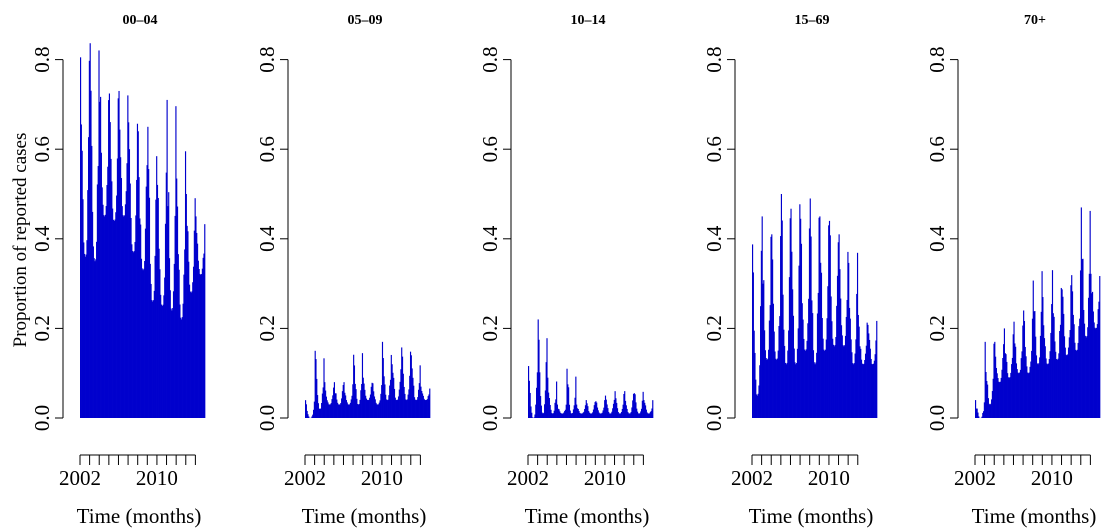  Describe the element at coordinates (937, 59) in the screenshot. I see `y-tick-label: 0.8` at that location.